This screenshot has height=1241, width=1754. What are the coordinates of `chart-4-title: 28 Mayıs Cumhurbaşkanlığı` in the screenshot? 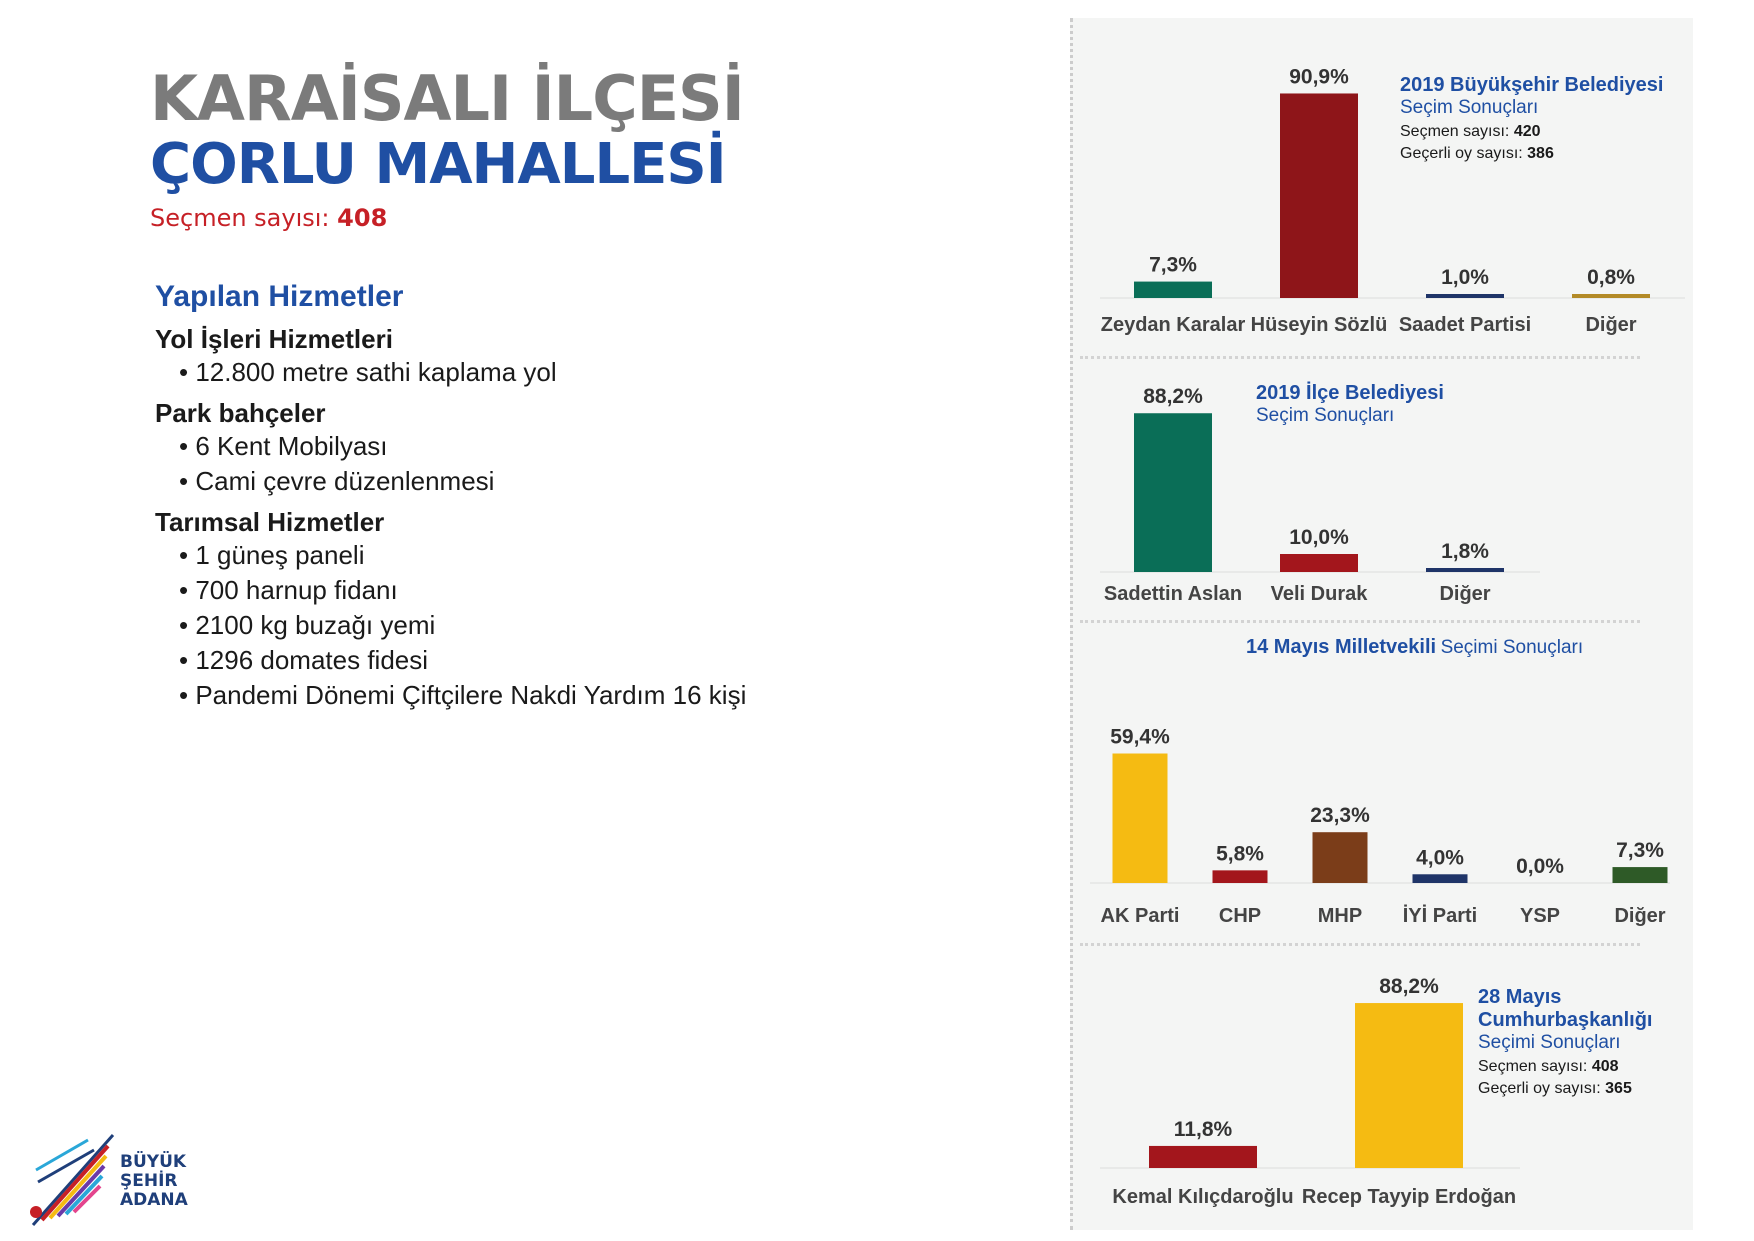 It's located at (1565, 1008).